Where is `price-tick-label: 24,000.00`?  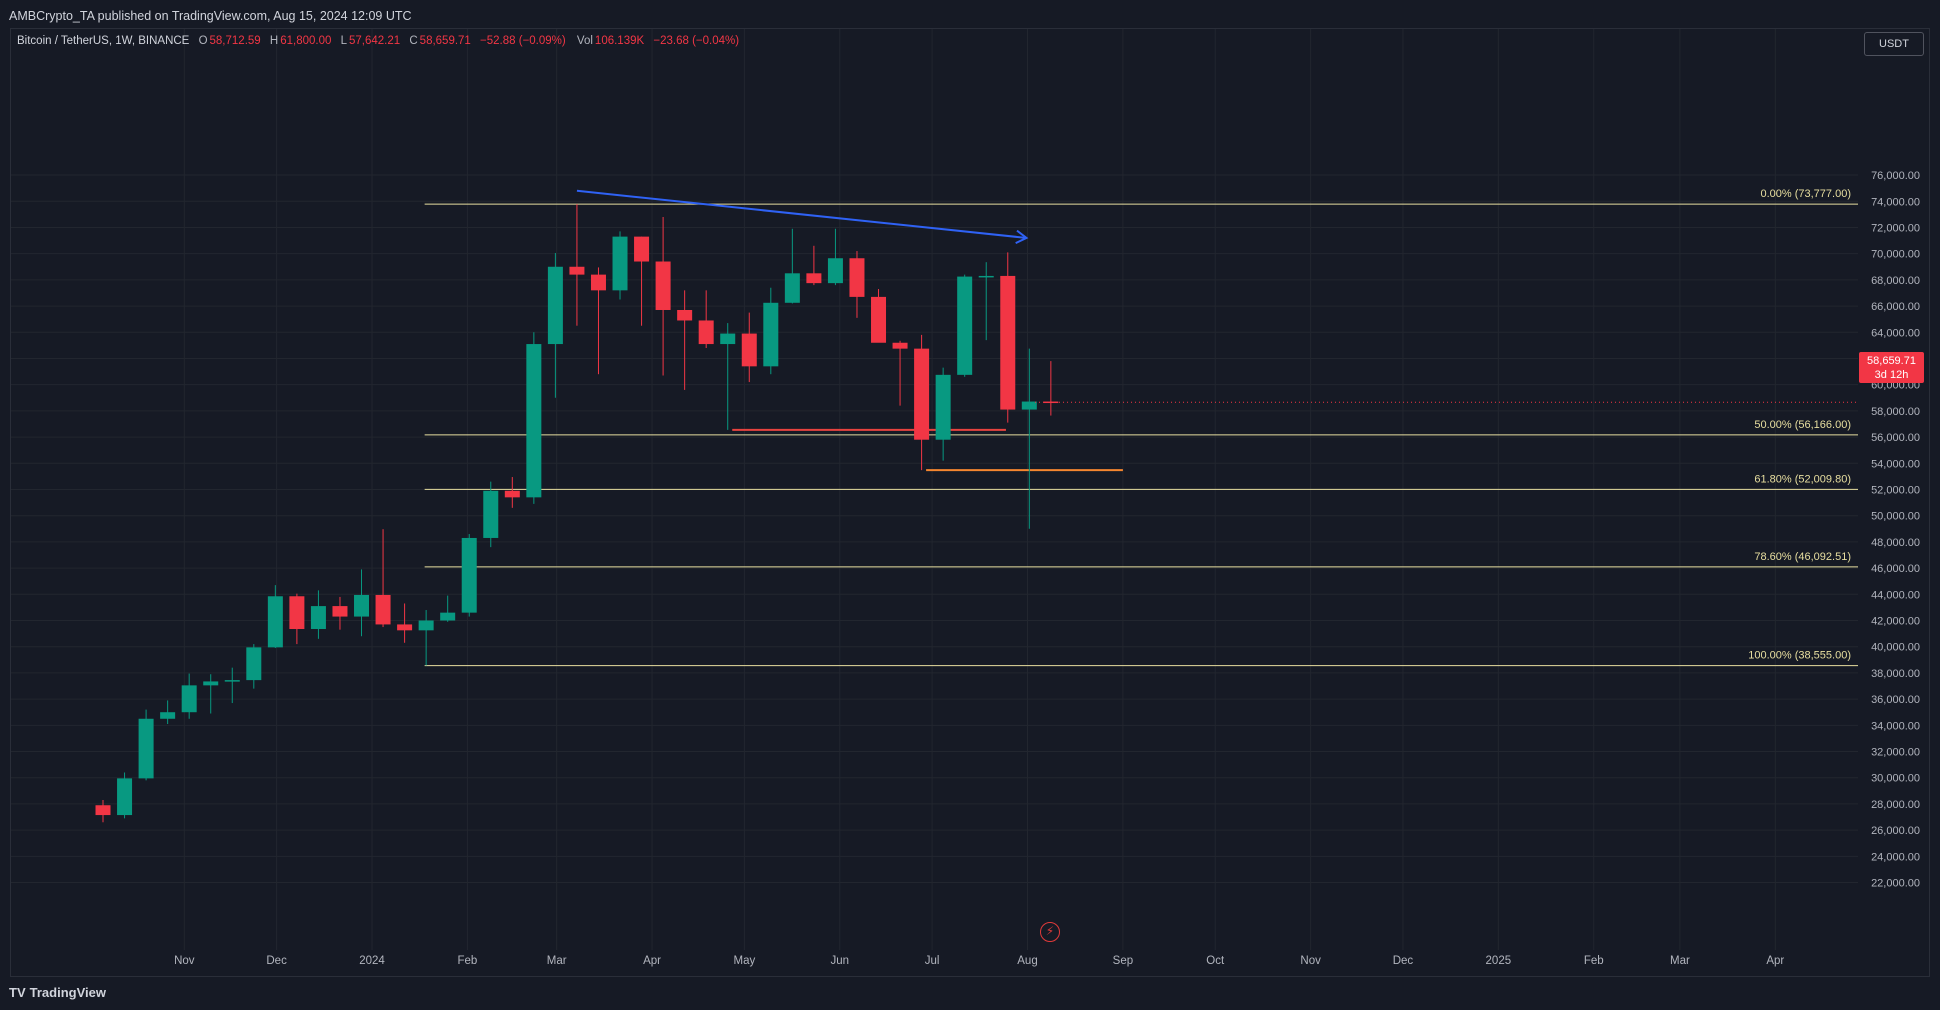 price-tick-label: 24,000.00 is located at coordinates (1895, 857).